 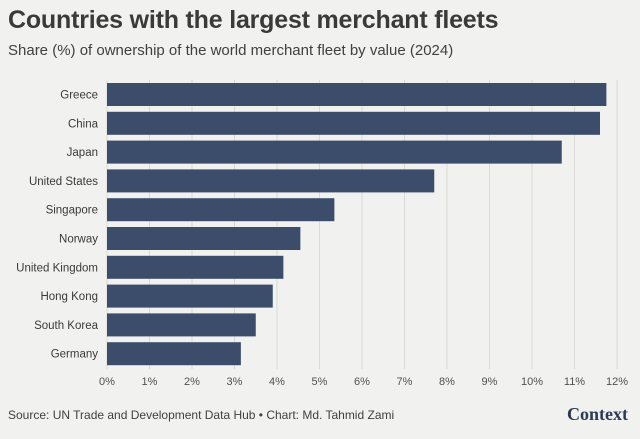 I want to click on category-label: Hong Kong, so click(x=69, y=297).